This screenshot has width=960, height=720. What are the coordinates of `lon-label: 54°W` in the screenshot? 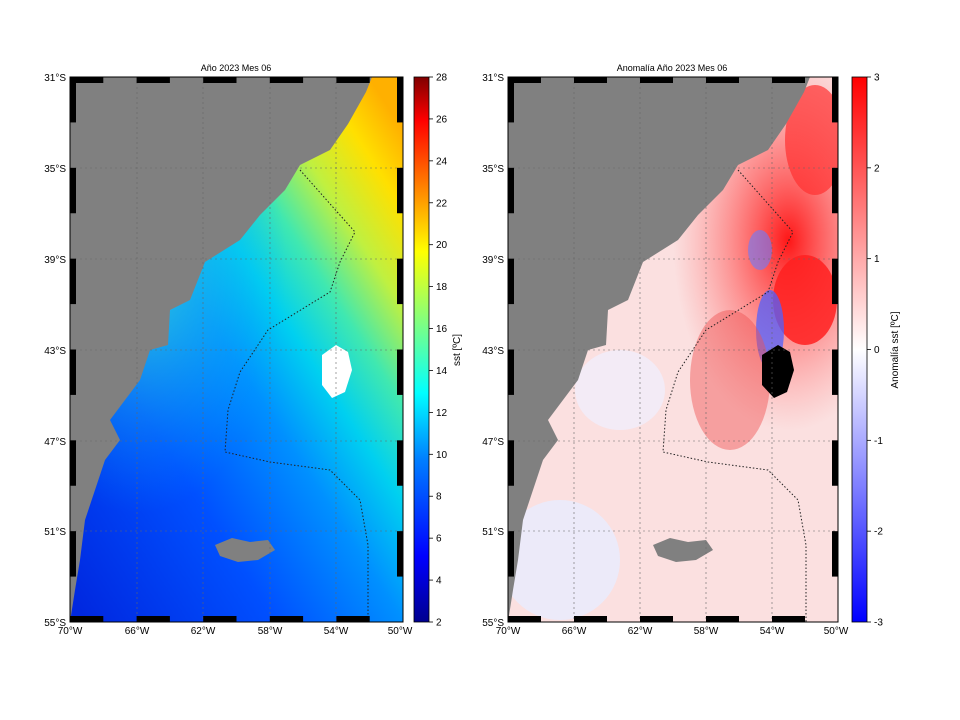 It's located at (772, 631).